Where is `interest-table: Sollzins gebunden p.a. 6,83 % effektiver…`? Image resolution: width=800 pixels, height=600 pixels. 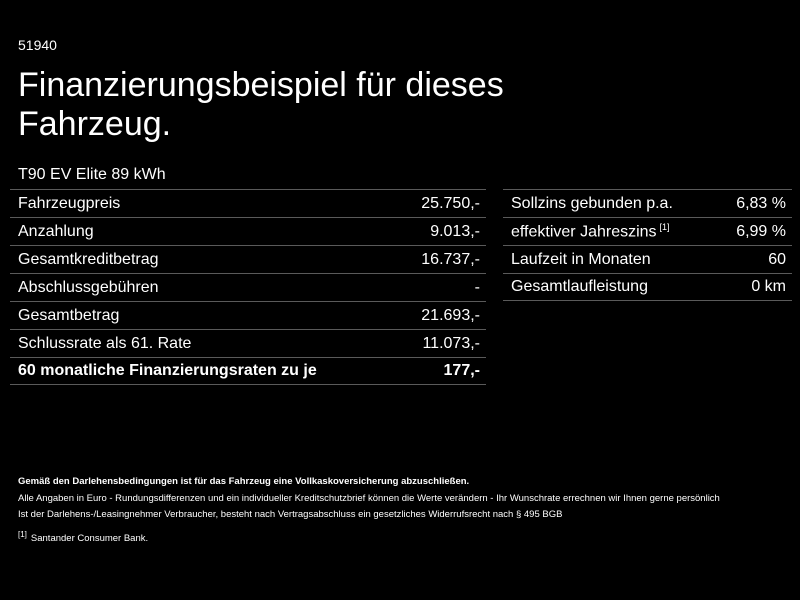
interest-table: Sollzins gebunden p.a. 6,83 % effektiver… is located at coordinates (647, 245).